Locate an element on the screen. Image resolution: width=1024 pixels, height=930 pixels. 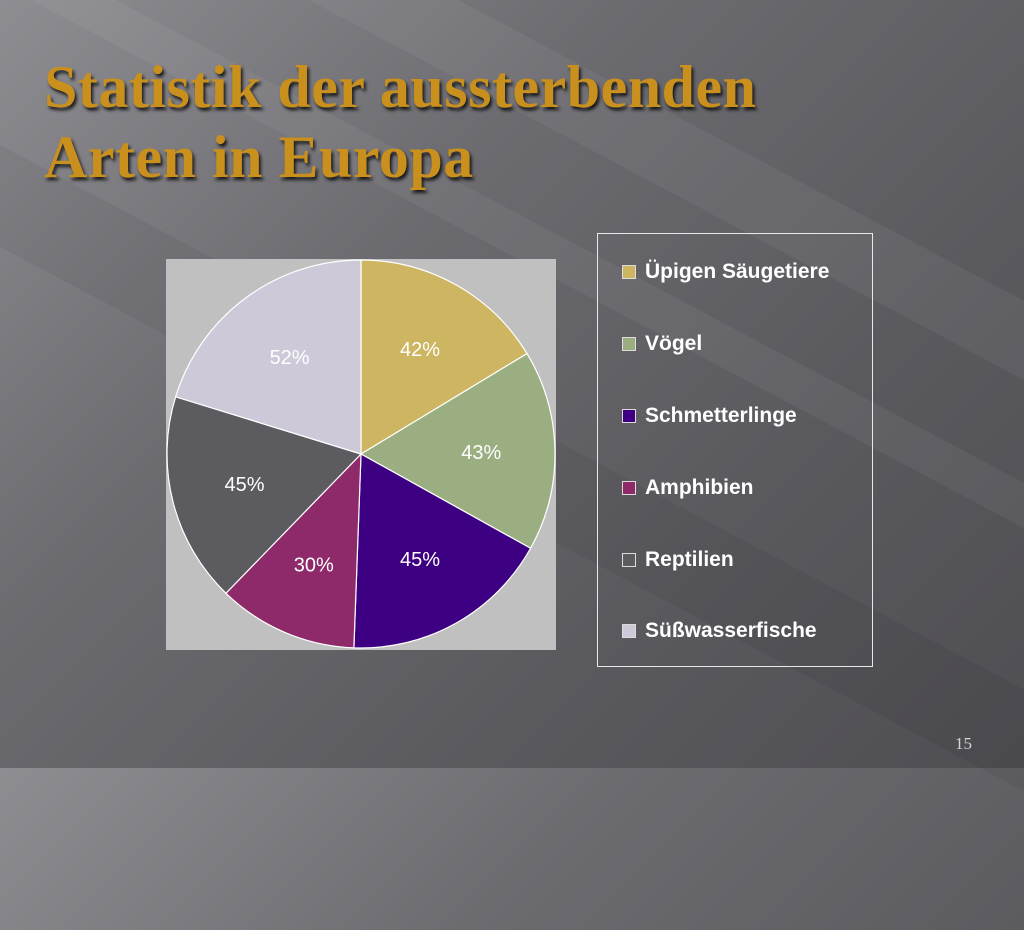
pie-data-label: 42% is located at coordinates (420, 350).